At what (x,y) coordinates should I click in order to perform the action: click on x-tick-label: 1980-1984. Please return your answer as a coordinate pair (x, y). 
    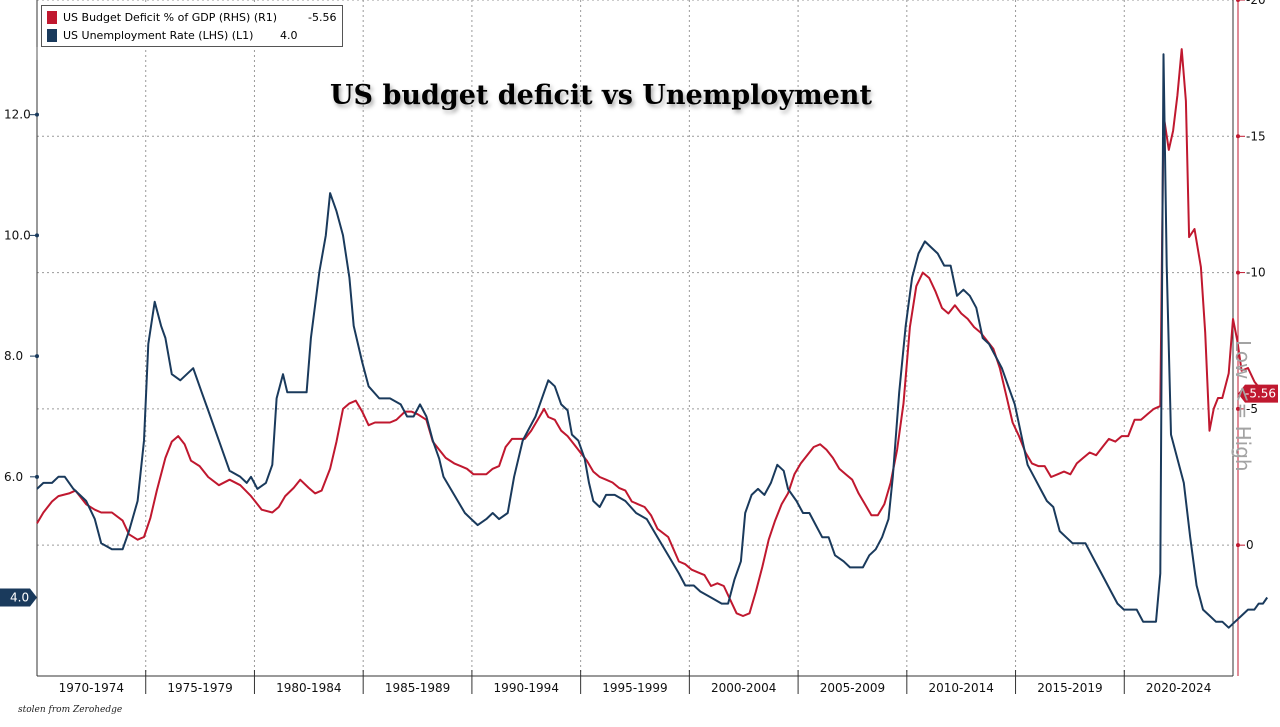
    Looking at the image, I should click on (308, 688).